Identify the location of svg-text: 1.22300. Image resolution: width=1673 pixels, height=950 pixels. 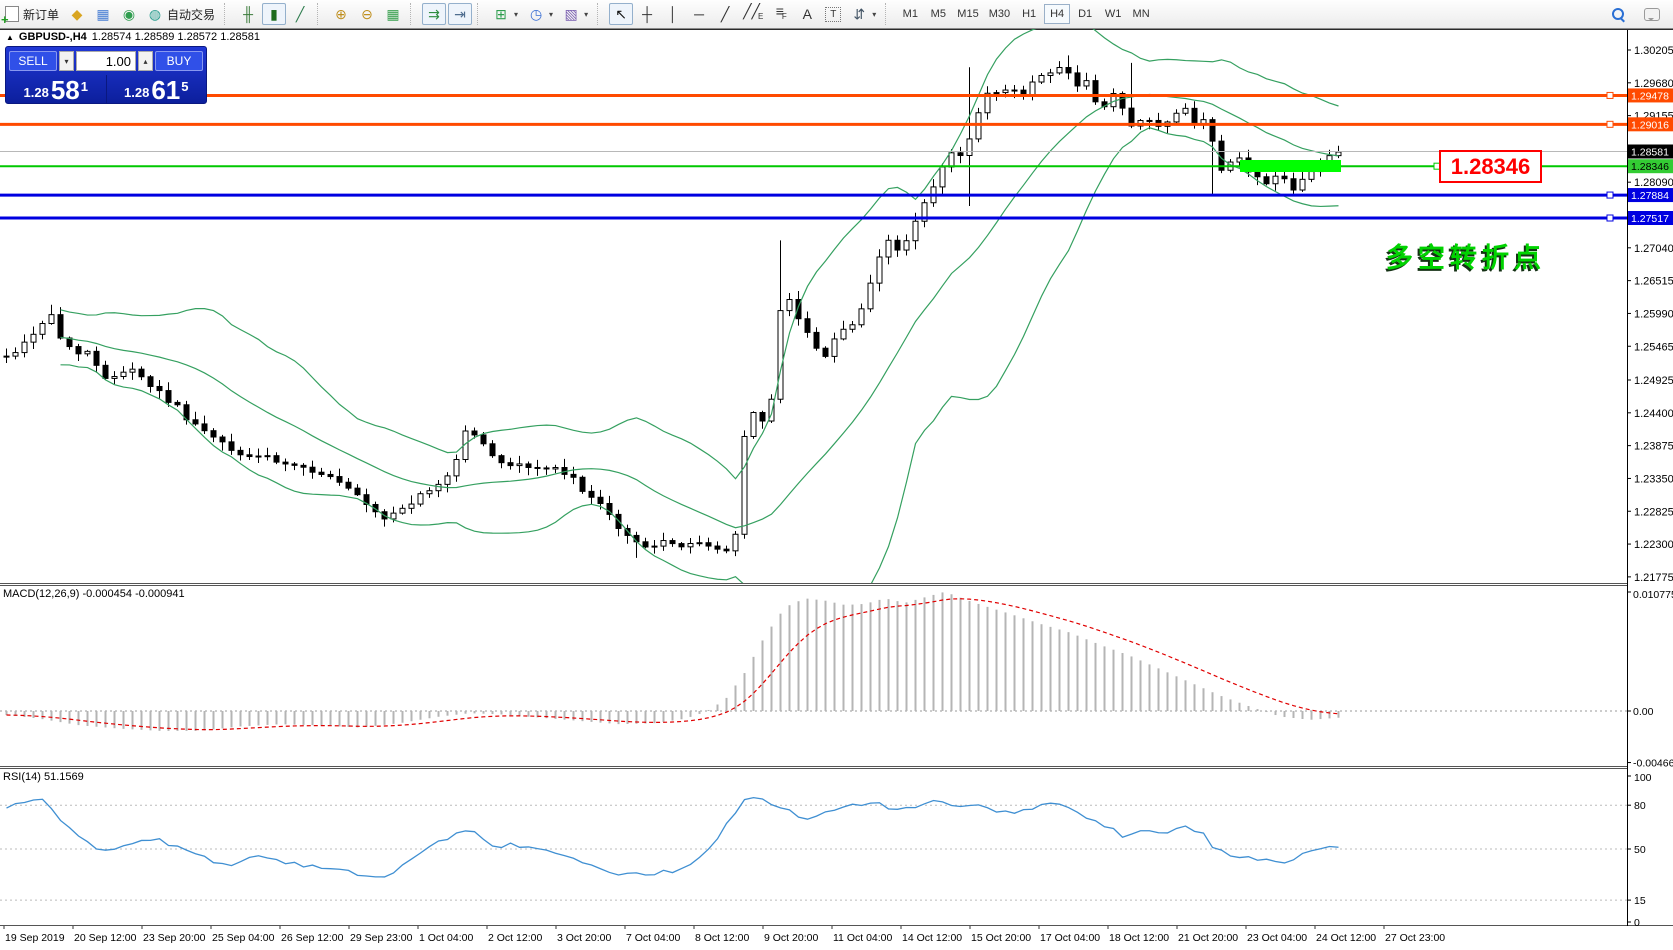
(1653, 545).